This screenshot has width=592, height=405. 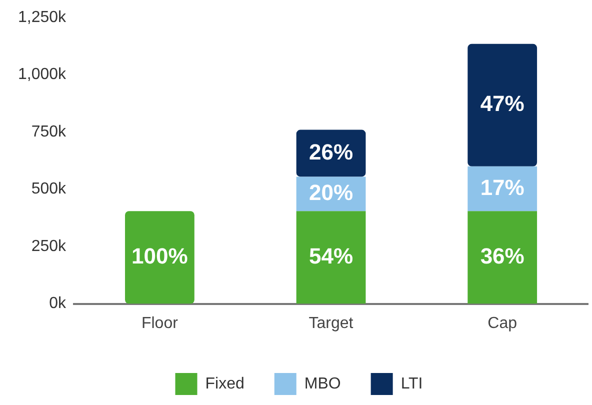 What do you see at coordinates (58, 303) in the screenshot?
I see `y-tick-label: 0k` at bounding box center [58, 303].